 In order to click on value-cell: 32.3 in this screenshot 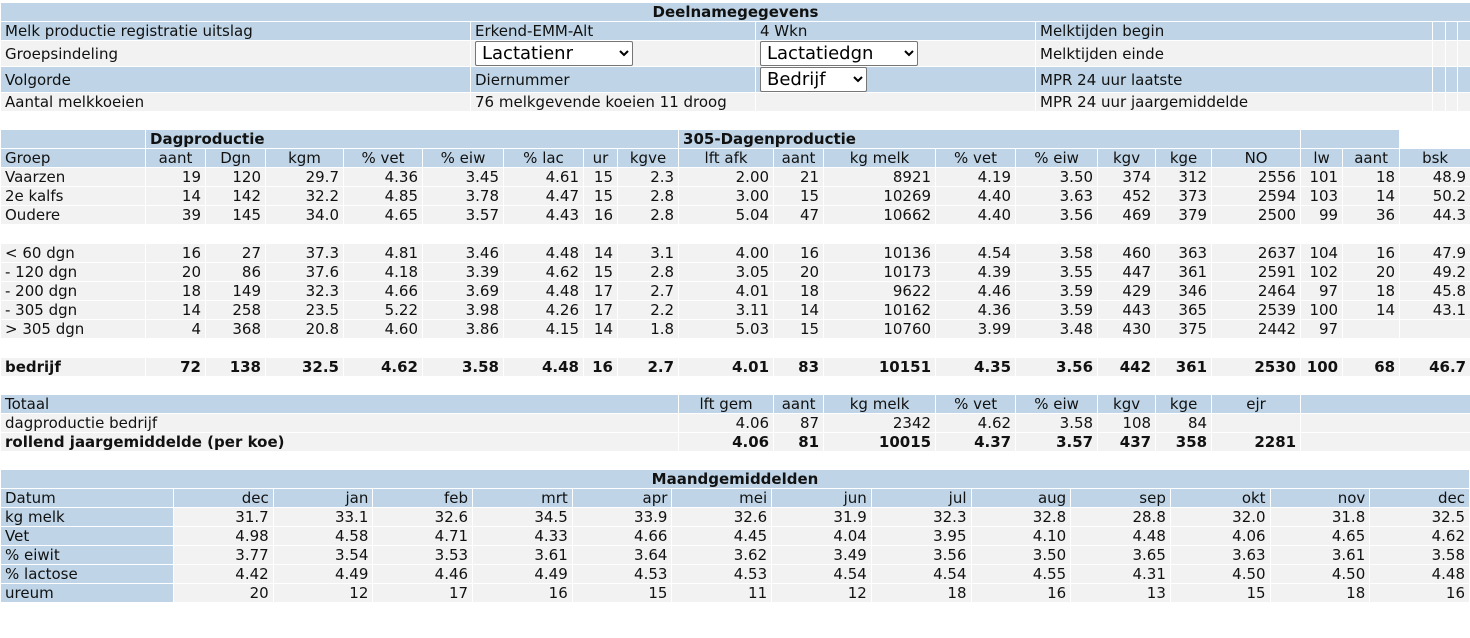, I will do `click(921, 517)`.